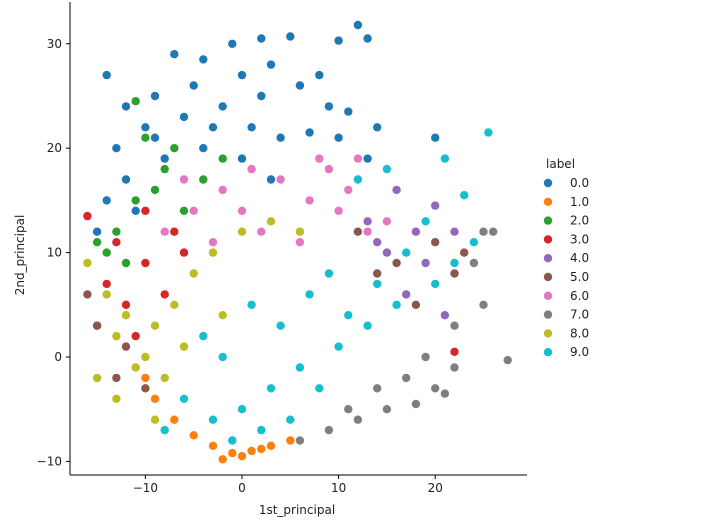  What do you see at coordinates (145, 488) in the screenshot?
I see `x-tick-label: −10` at bounding box center [145, 488].